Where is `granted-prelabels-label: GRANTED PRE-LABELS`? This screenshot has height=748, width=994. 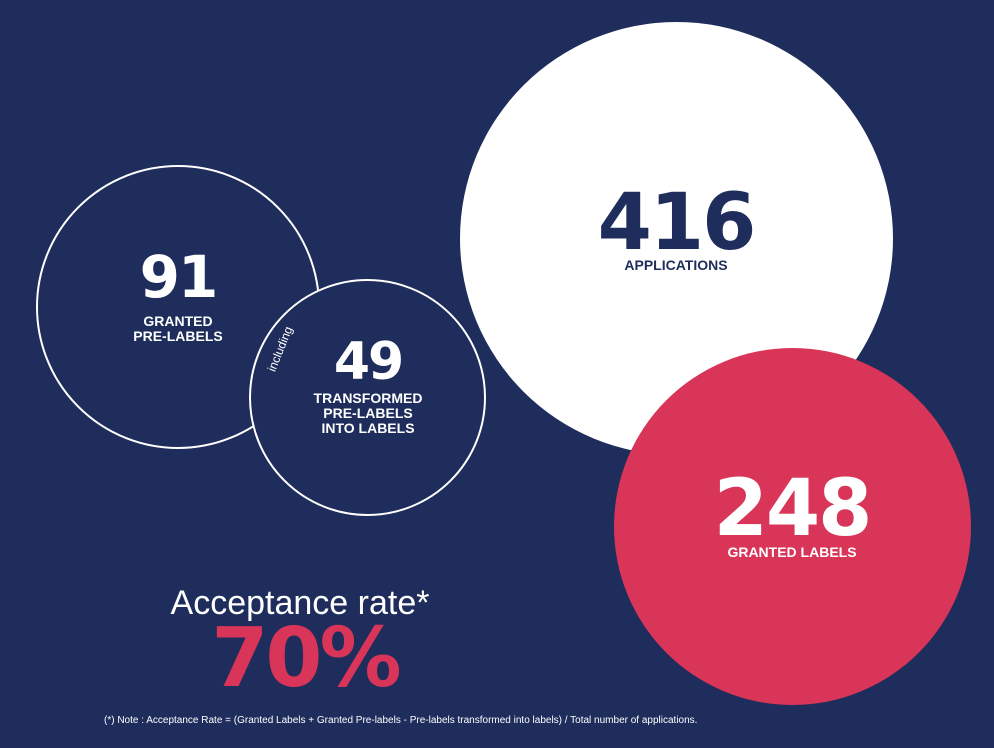
granted-prelabels-label: GRANTED PRE-LABELS is located at coordinates (178, 329).